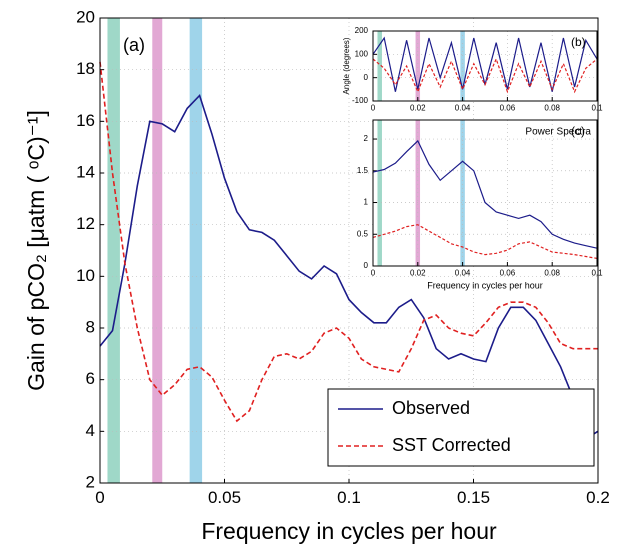 This screenshot has width=625, height=551. Describe the element at coordinates (85, 120) in the screenshot. I see `y-tick-label: 16` at that location.